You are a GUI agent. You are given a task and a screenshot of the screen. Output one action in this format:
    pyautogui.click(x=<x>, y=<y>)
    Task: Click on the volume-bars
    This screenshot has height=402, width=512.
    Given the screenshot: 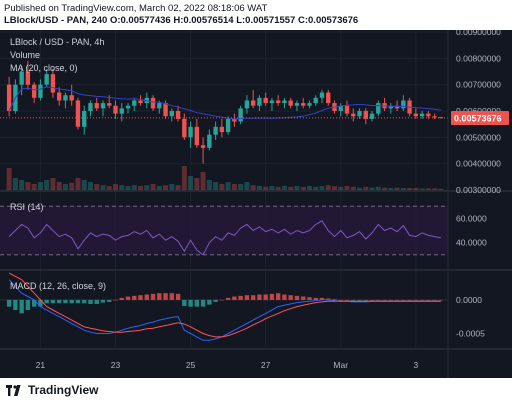 What is the action you would take?
    pyautogui.click(x=225, y=178)
    